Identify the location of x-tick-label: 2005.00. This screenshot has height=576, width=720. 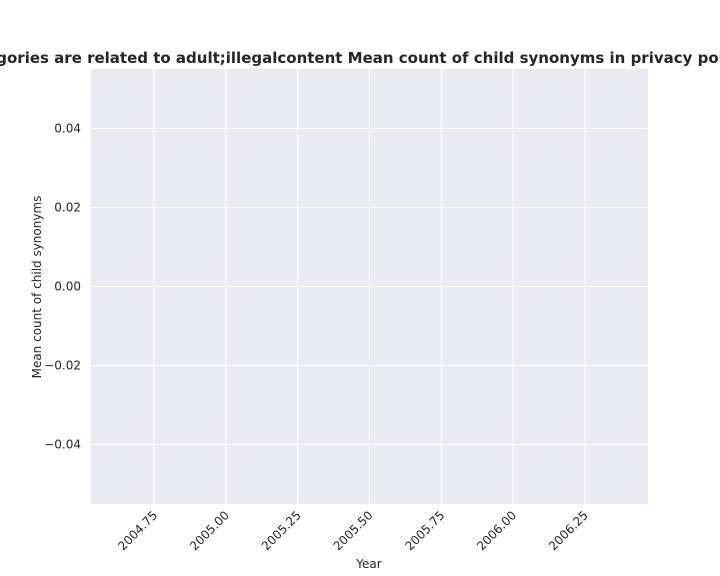
(209, 530).